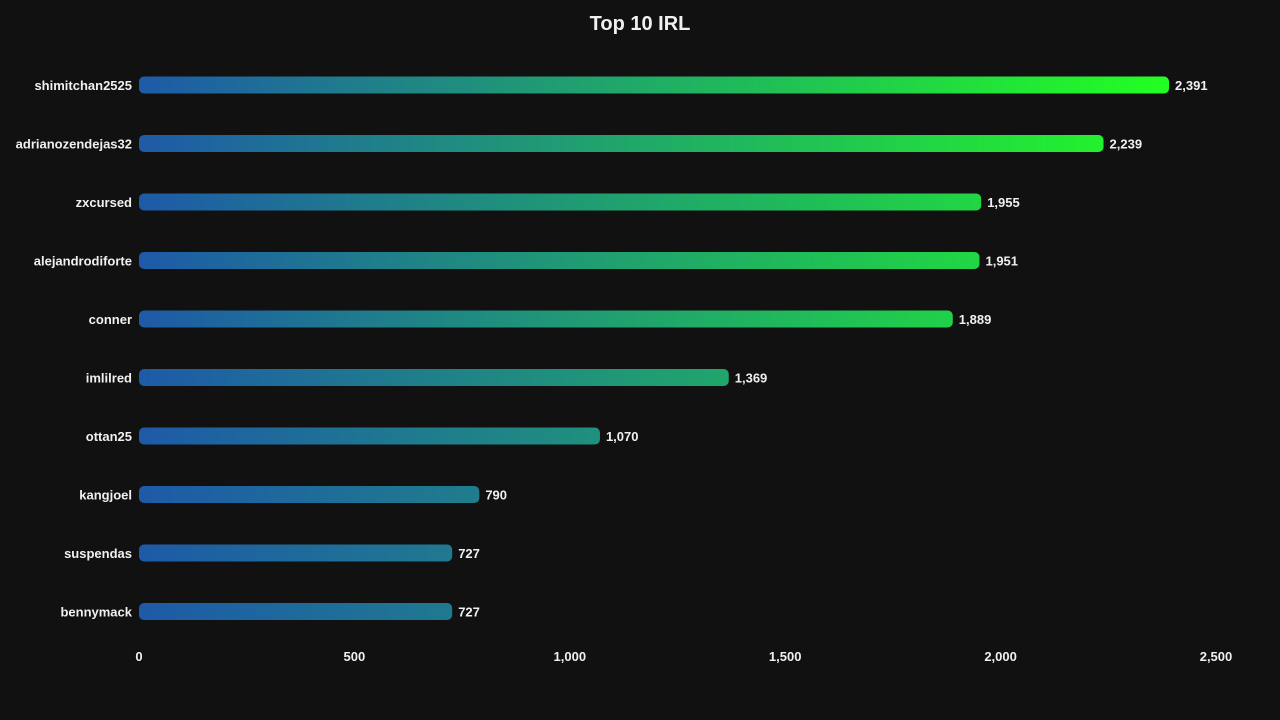  What do you see at coordinates (785, 656) in the screenshot?
I see `x-tick-label: 1,500` at bounding box center [785, 656].